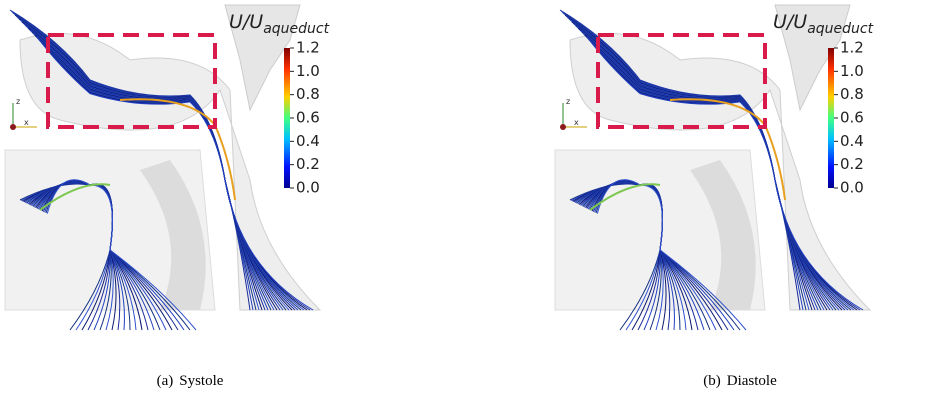 The image size is (925, 403). What do you see at coordinates (201, 381) in the screenshot?
I see `caption-text: Systole` at bounding box center [201, 381].